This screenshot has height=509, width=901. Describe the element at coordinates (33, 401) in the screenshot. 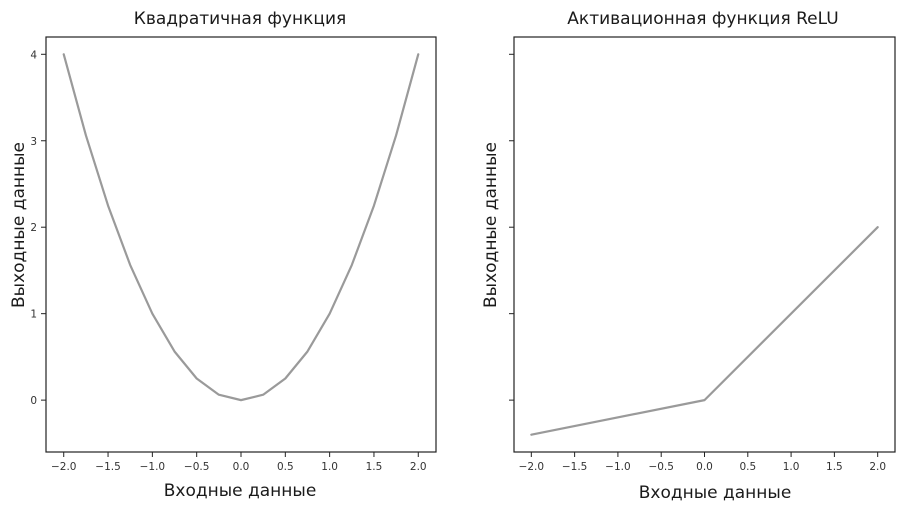

I see `y-tick-label: 0` at that location.